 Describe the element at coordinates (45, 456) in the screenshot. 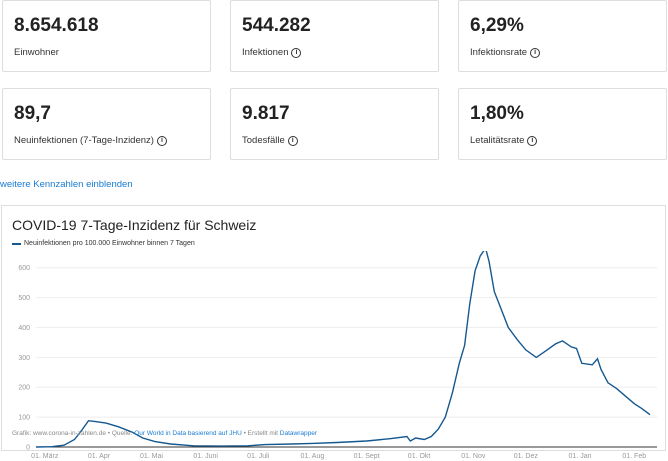

I see `x-tick-label: 01. März` at that location.